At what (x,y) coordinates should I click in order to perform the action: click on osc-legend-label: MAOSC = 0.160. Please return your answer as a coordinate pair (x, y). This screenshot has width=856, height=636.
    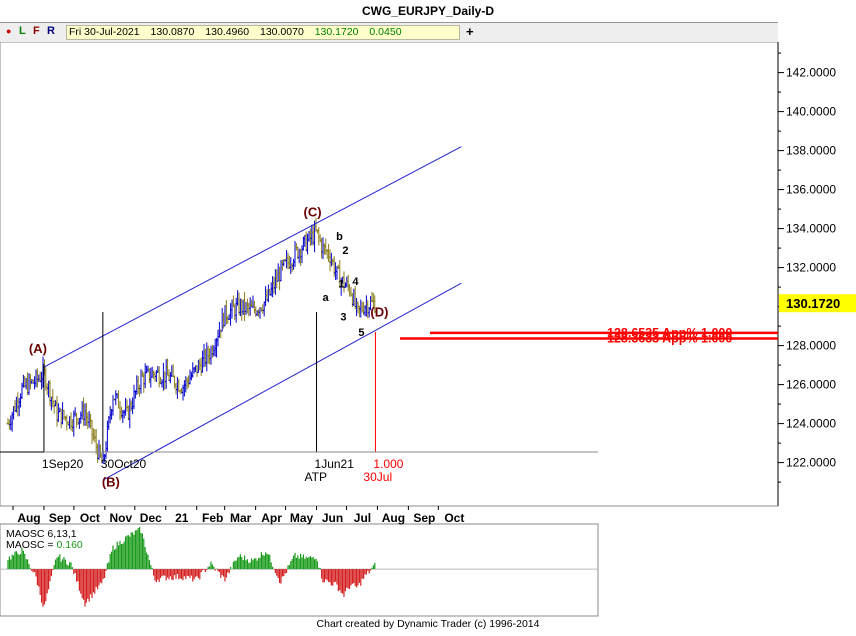
    Looking at the image, I should click on (44, 545).